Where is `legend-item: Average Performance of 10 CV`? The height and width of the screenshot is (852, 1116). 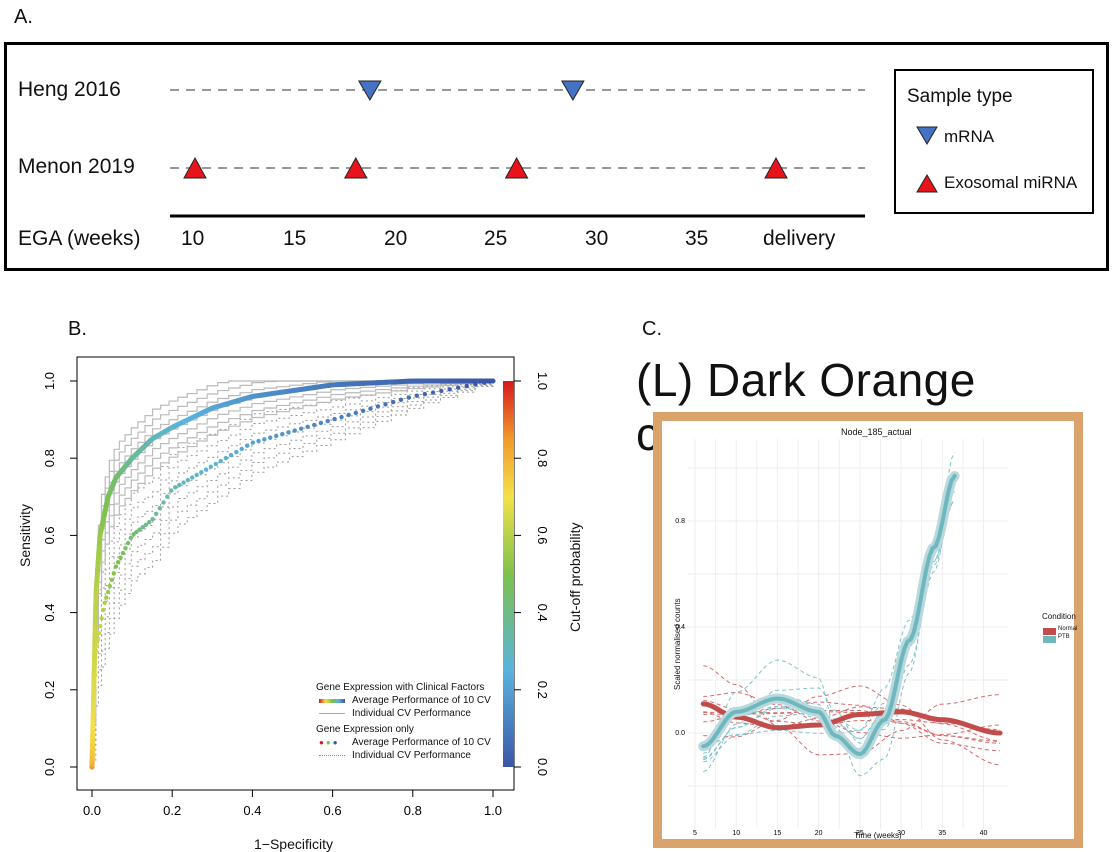 legend-item: Average Performance of 10 CV is located at coordinates (421, 742).